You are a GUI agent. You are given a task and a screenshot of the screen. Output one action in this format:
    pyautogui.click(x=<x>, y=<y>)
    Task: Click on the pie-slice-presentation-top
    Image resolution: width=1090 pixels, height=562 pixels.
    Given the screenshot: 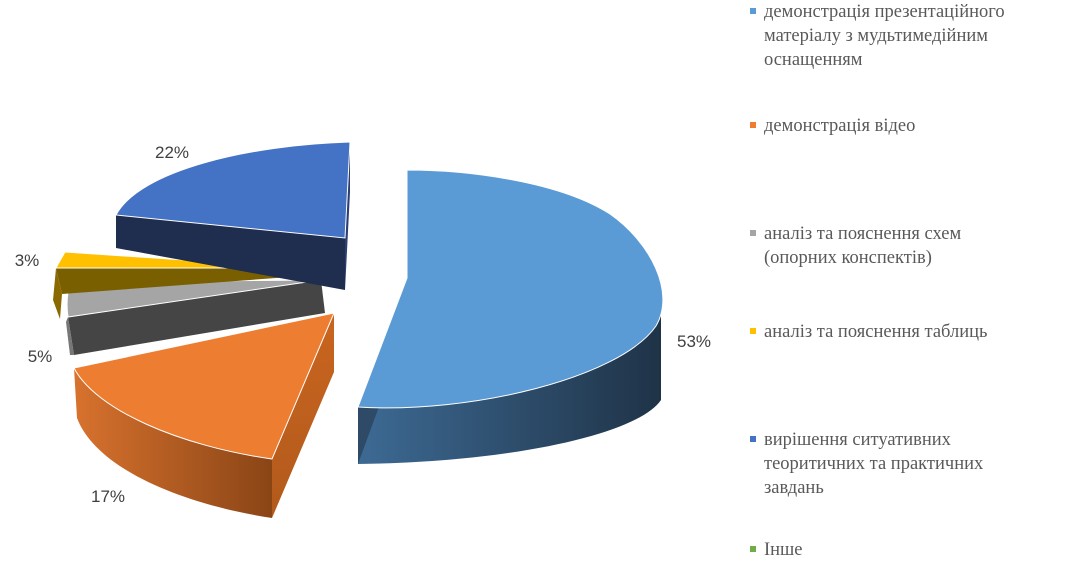 What is the action you would take?
    pyautogui.click(x=510, y=289)
    